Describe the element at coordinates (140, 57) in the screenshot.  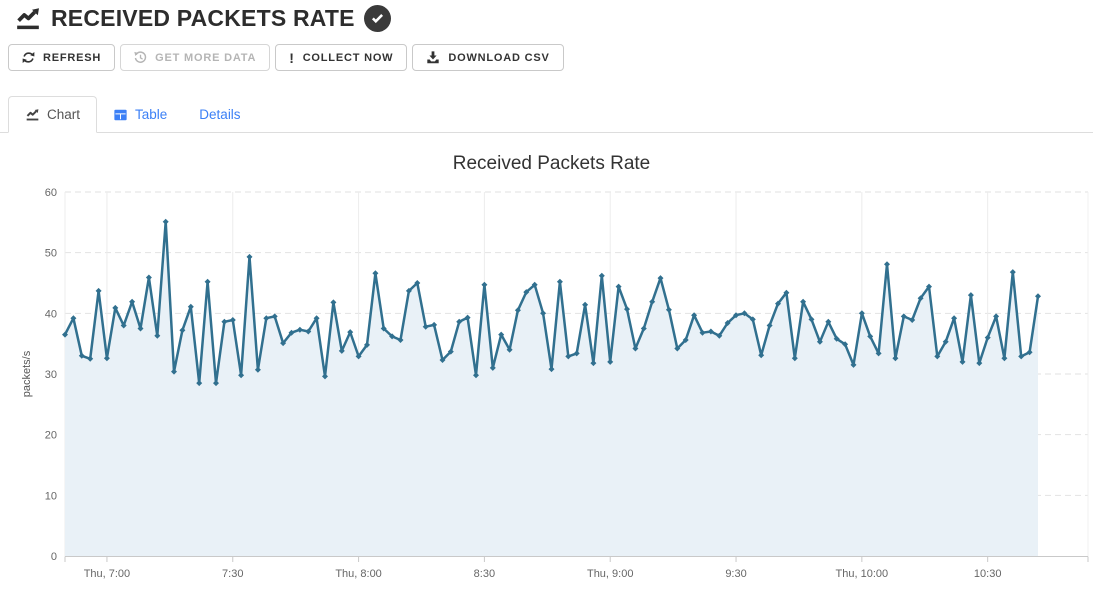
I see `history-icon` at that location.